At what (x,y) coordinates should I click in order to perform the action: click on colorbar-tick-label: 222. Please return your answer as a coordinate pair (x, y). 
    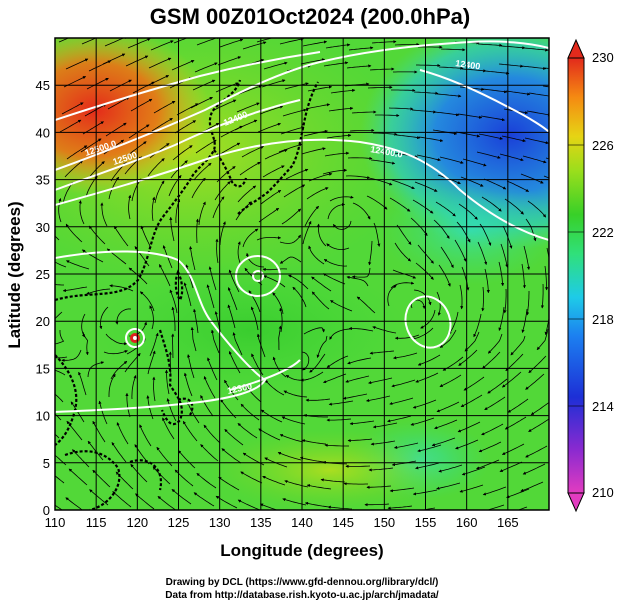
    Looking at the image, I should click on (603, 232).